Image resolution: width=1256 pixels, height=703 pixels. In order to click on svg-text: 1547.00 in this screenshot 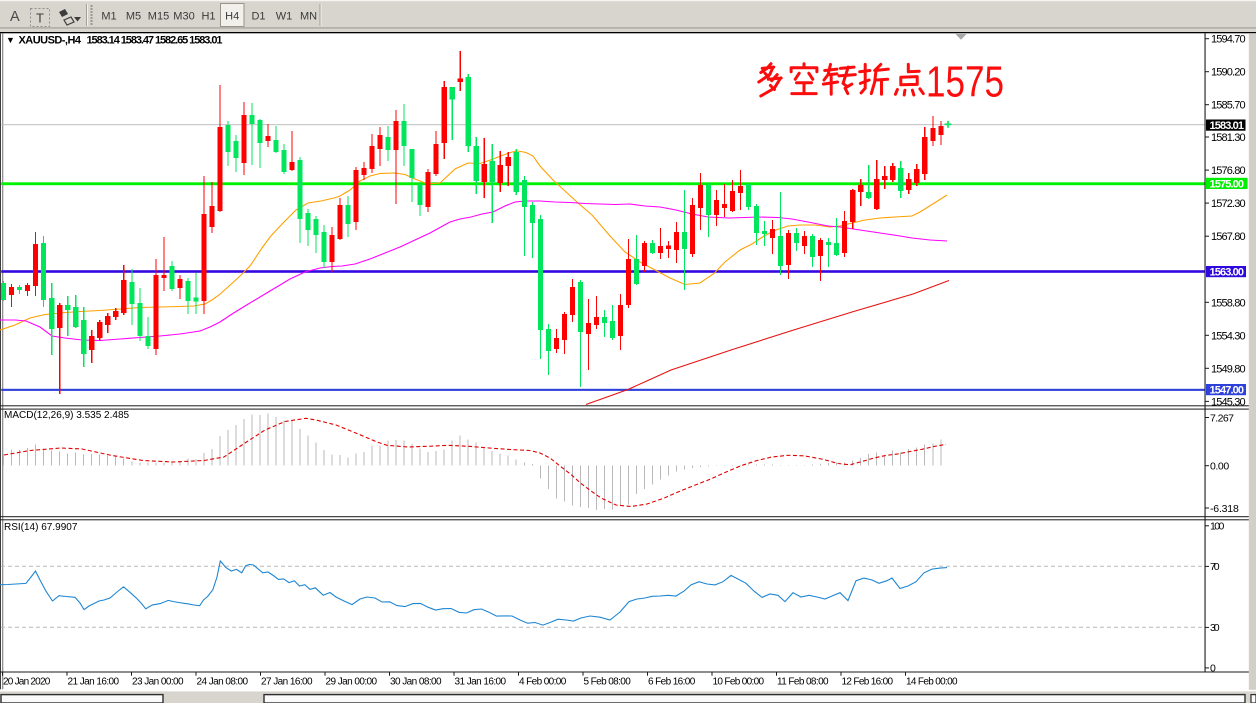, I will do `click(1227, 391)`.